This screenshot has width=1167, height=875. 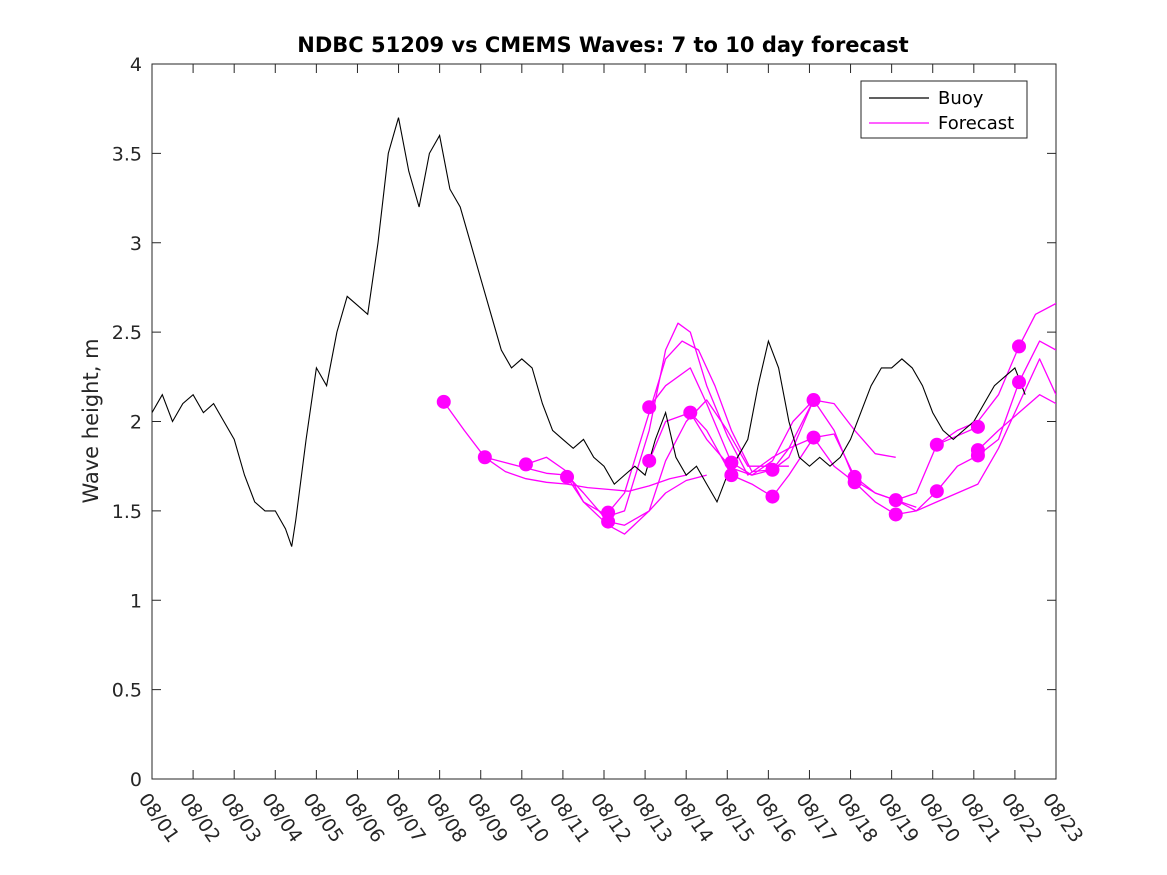 What do you see at coordinates (91, 420) in the screenshot?
I see `y-axis-label: Wave height, m` at bounding box center [91, 420].